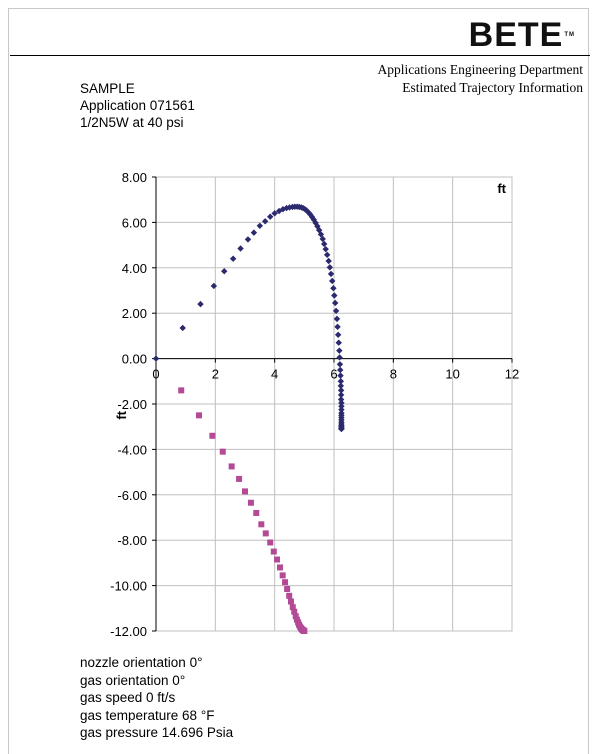 The width and height of the screenshot is (597, 754). I want to click on nozzle-orientation: nozzle orientation 0°, so click(141, 662).